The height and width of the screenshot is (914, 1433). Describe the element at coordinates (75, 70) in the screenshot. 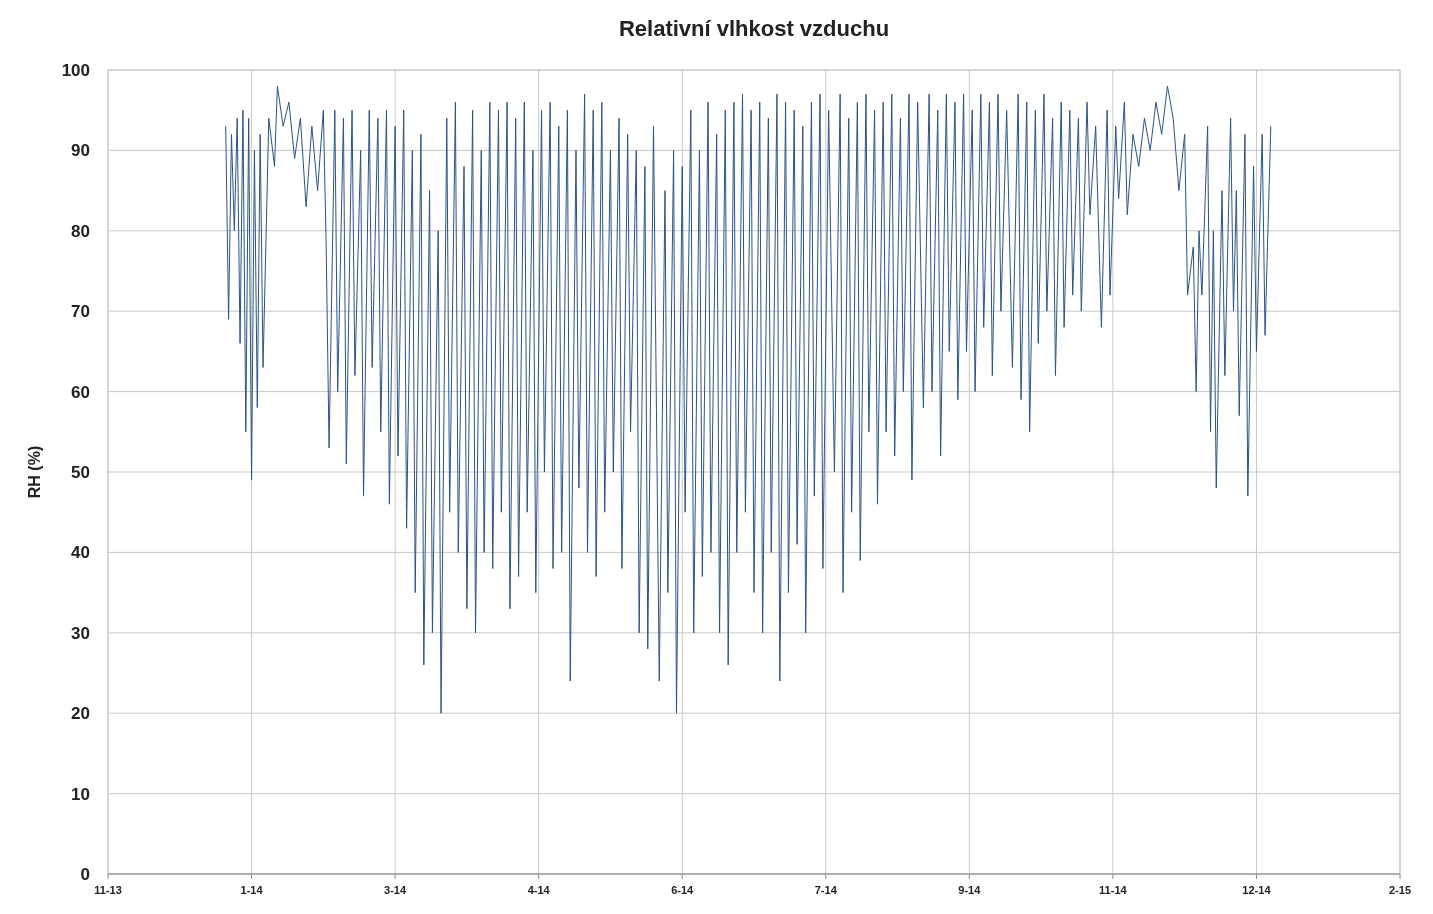

I see `y-tick-label: 100` at that location.